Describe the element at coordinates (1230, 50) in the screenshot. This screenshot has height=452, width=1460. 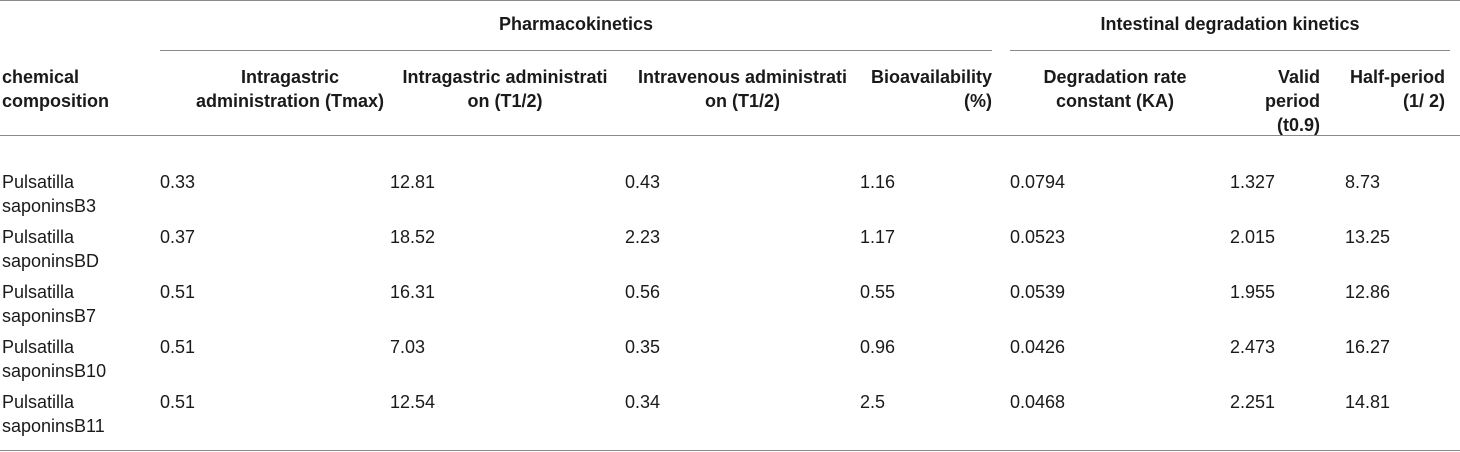
I see `group-underline-intestinal` at that location.